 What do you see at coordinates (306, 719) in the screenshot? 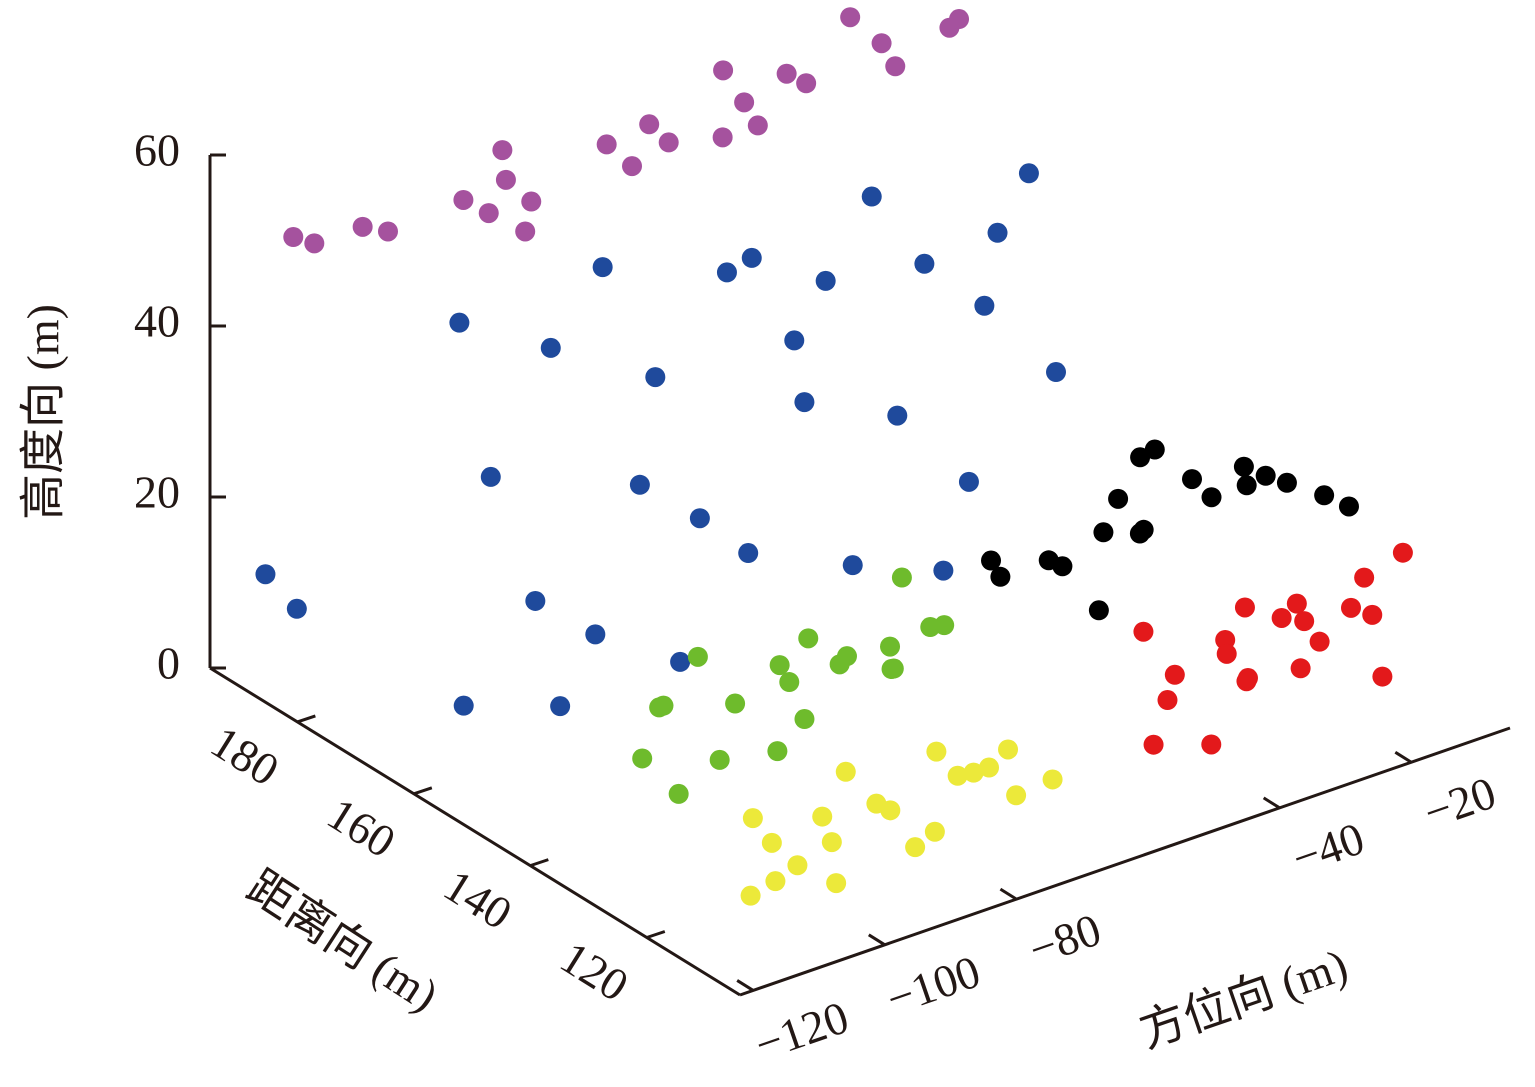
I see `y-tick` at bounding box center [306, 719].